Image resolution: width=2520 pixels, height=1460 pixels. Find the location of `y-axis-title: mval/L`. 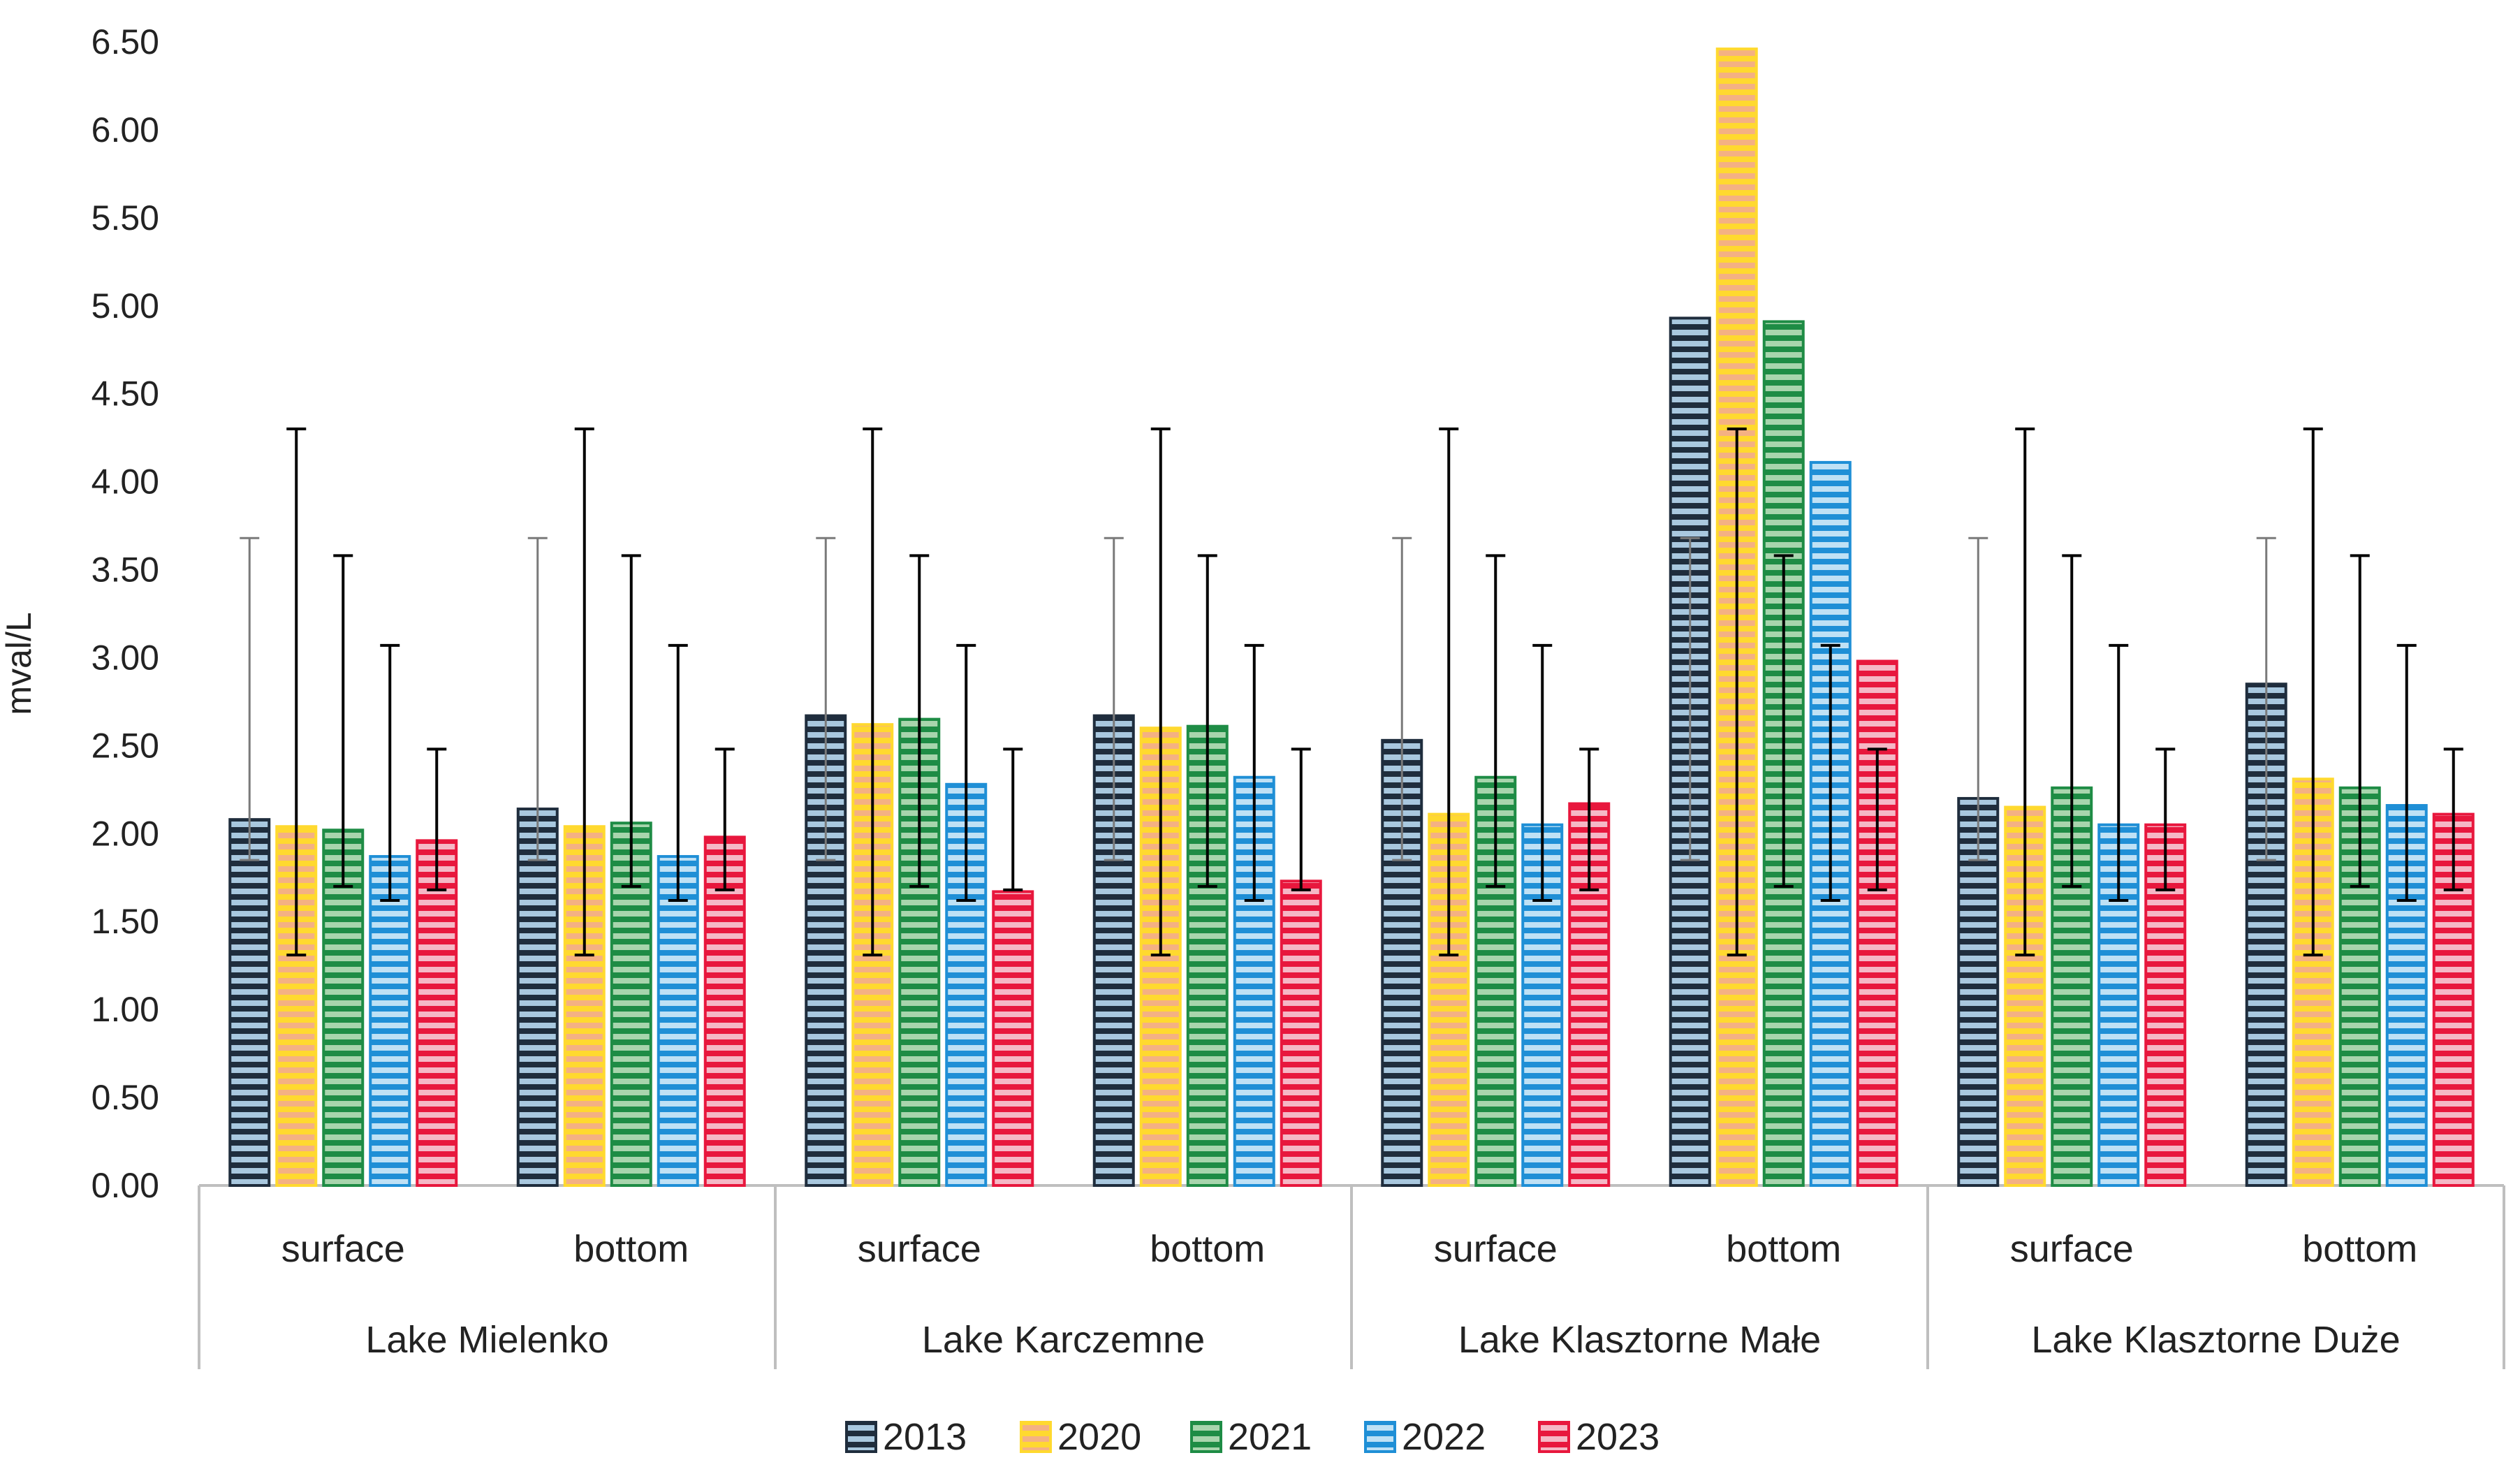

y-axis-title: mval/L is located at coordinates (19, 663).